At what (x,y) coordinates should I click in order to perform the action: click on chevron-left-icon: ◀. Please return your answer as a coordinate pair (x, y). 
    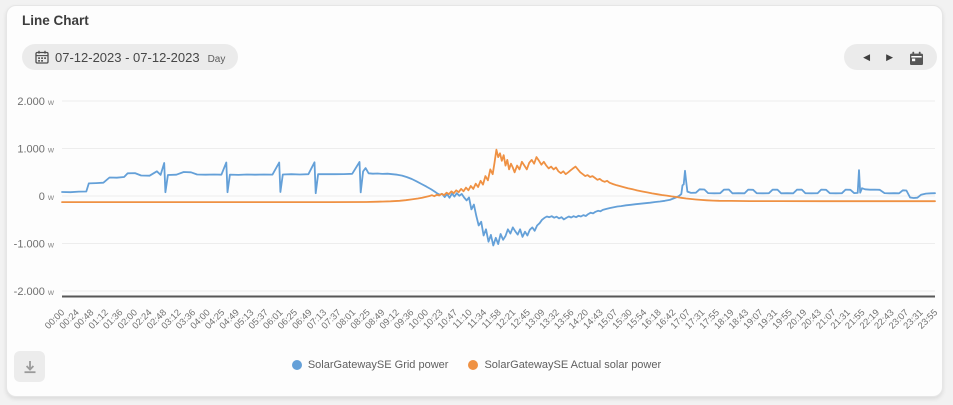
    Looking at the image, I should click on (867, 56).